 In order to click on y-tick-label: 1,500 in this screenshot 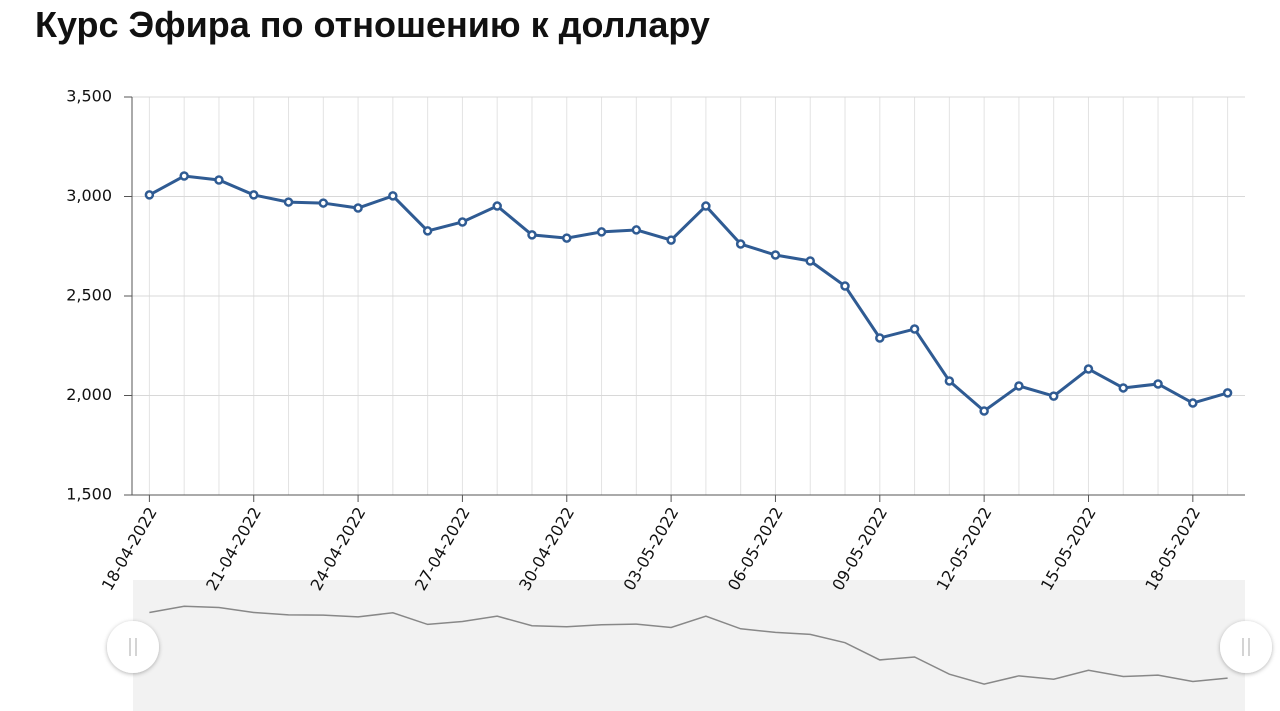, I will do `click(89, 494)`.